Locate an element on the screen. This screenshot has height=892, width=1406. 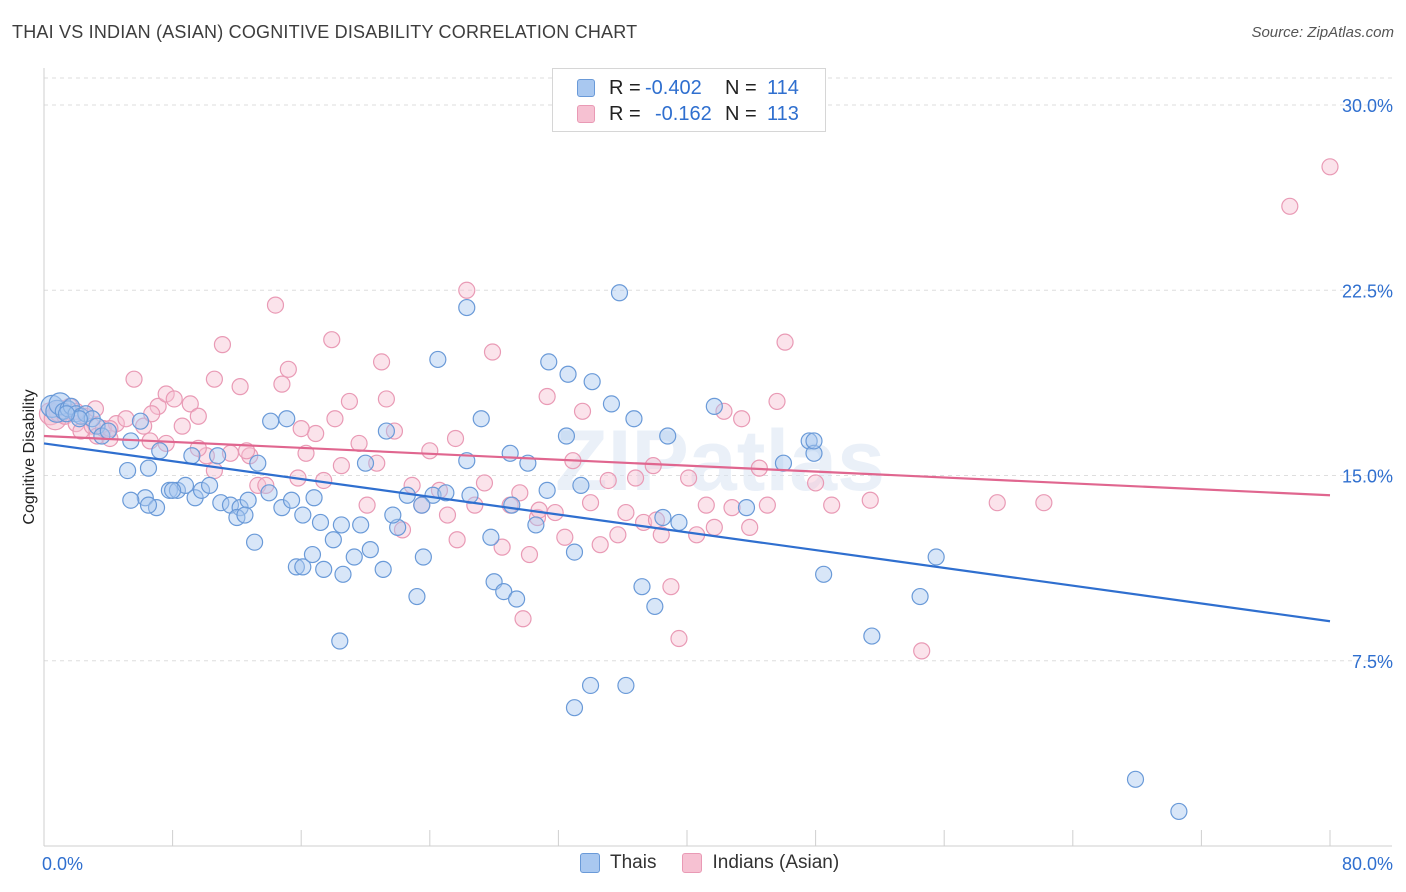
legend-swatch-thais is located at coordinates (590, 863).